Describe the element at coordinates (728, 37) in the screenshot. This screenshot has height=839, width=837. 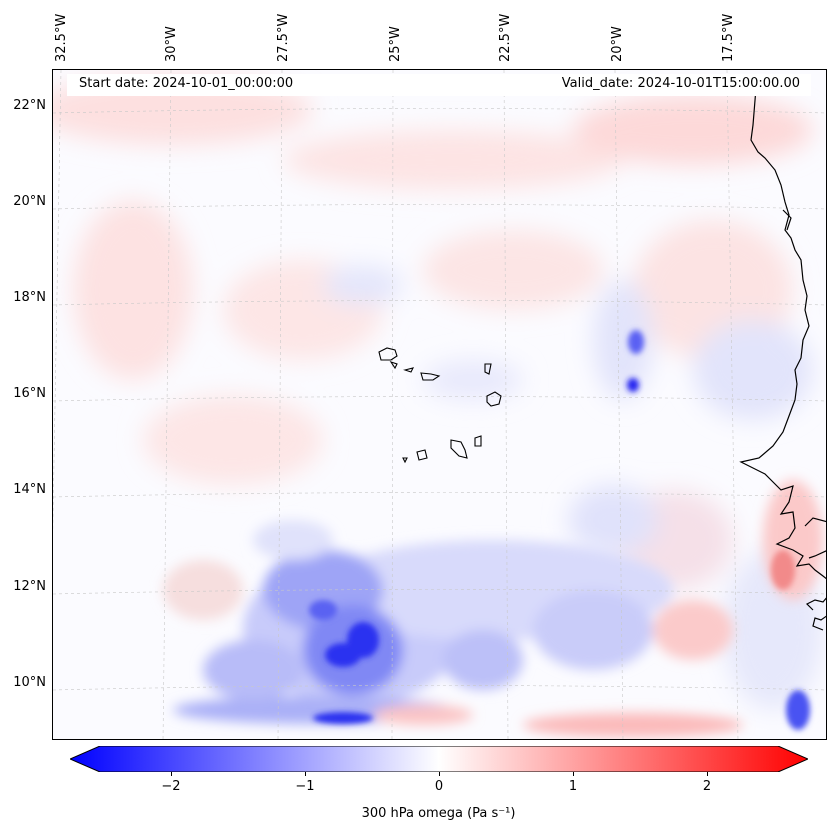
I see `lon-label-17-5w: 17.5°W` at that location.